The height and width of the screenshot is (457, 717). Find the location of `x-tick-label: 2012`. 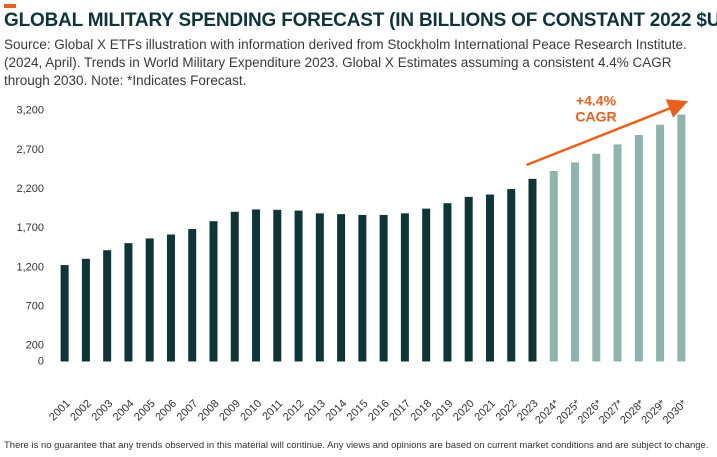

x-tick-label: 2012 is located at coordinates (294, 411).